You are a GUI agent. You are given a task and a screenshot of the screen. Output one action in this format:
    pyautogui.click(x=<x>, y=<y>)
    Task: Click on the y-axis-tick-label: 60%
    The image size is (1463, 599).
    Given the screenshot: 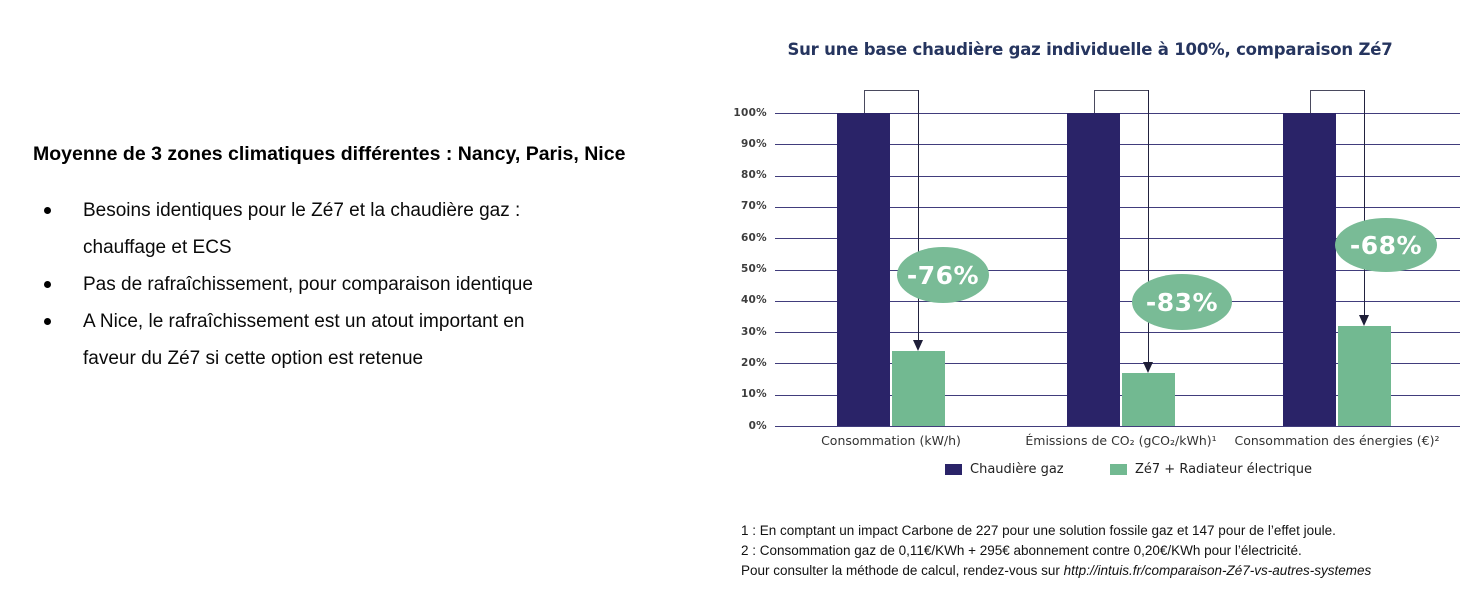 What is the action you would take?
    pyautogui.click(x=753, y=237)
    